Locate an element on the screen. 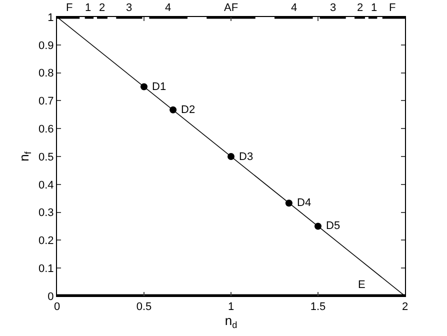 Image resolution: width=447 pixels, height=336 pixels. x-tick-label: 0.5 is located at coordinates (144, 307).